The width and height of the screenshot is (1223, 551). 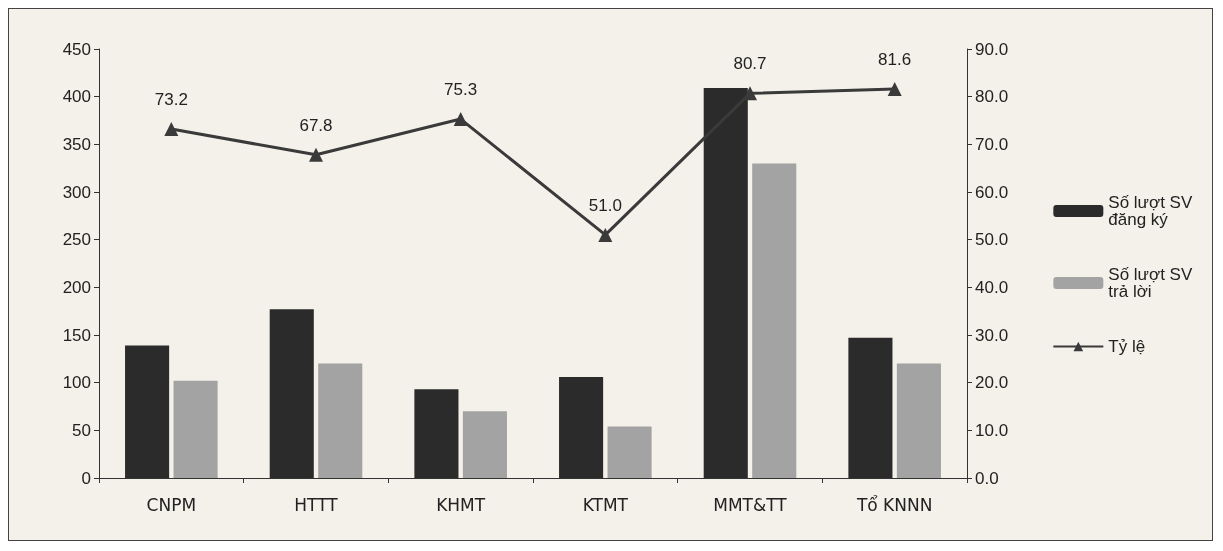 I want to click on y2-tick-label: 70.0, so click(x=992, y=144).